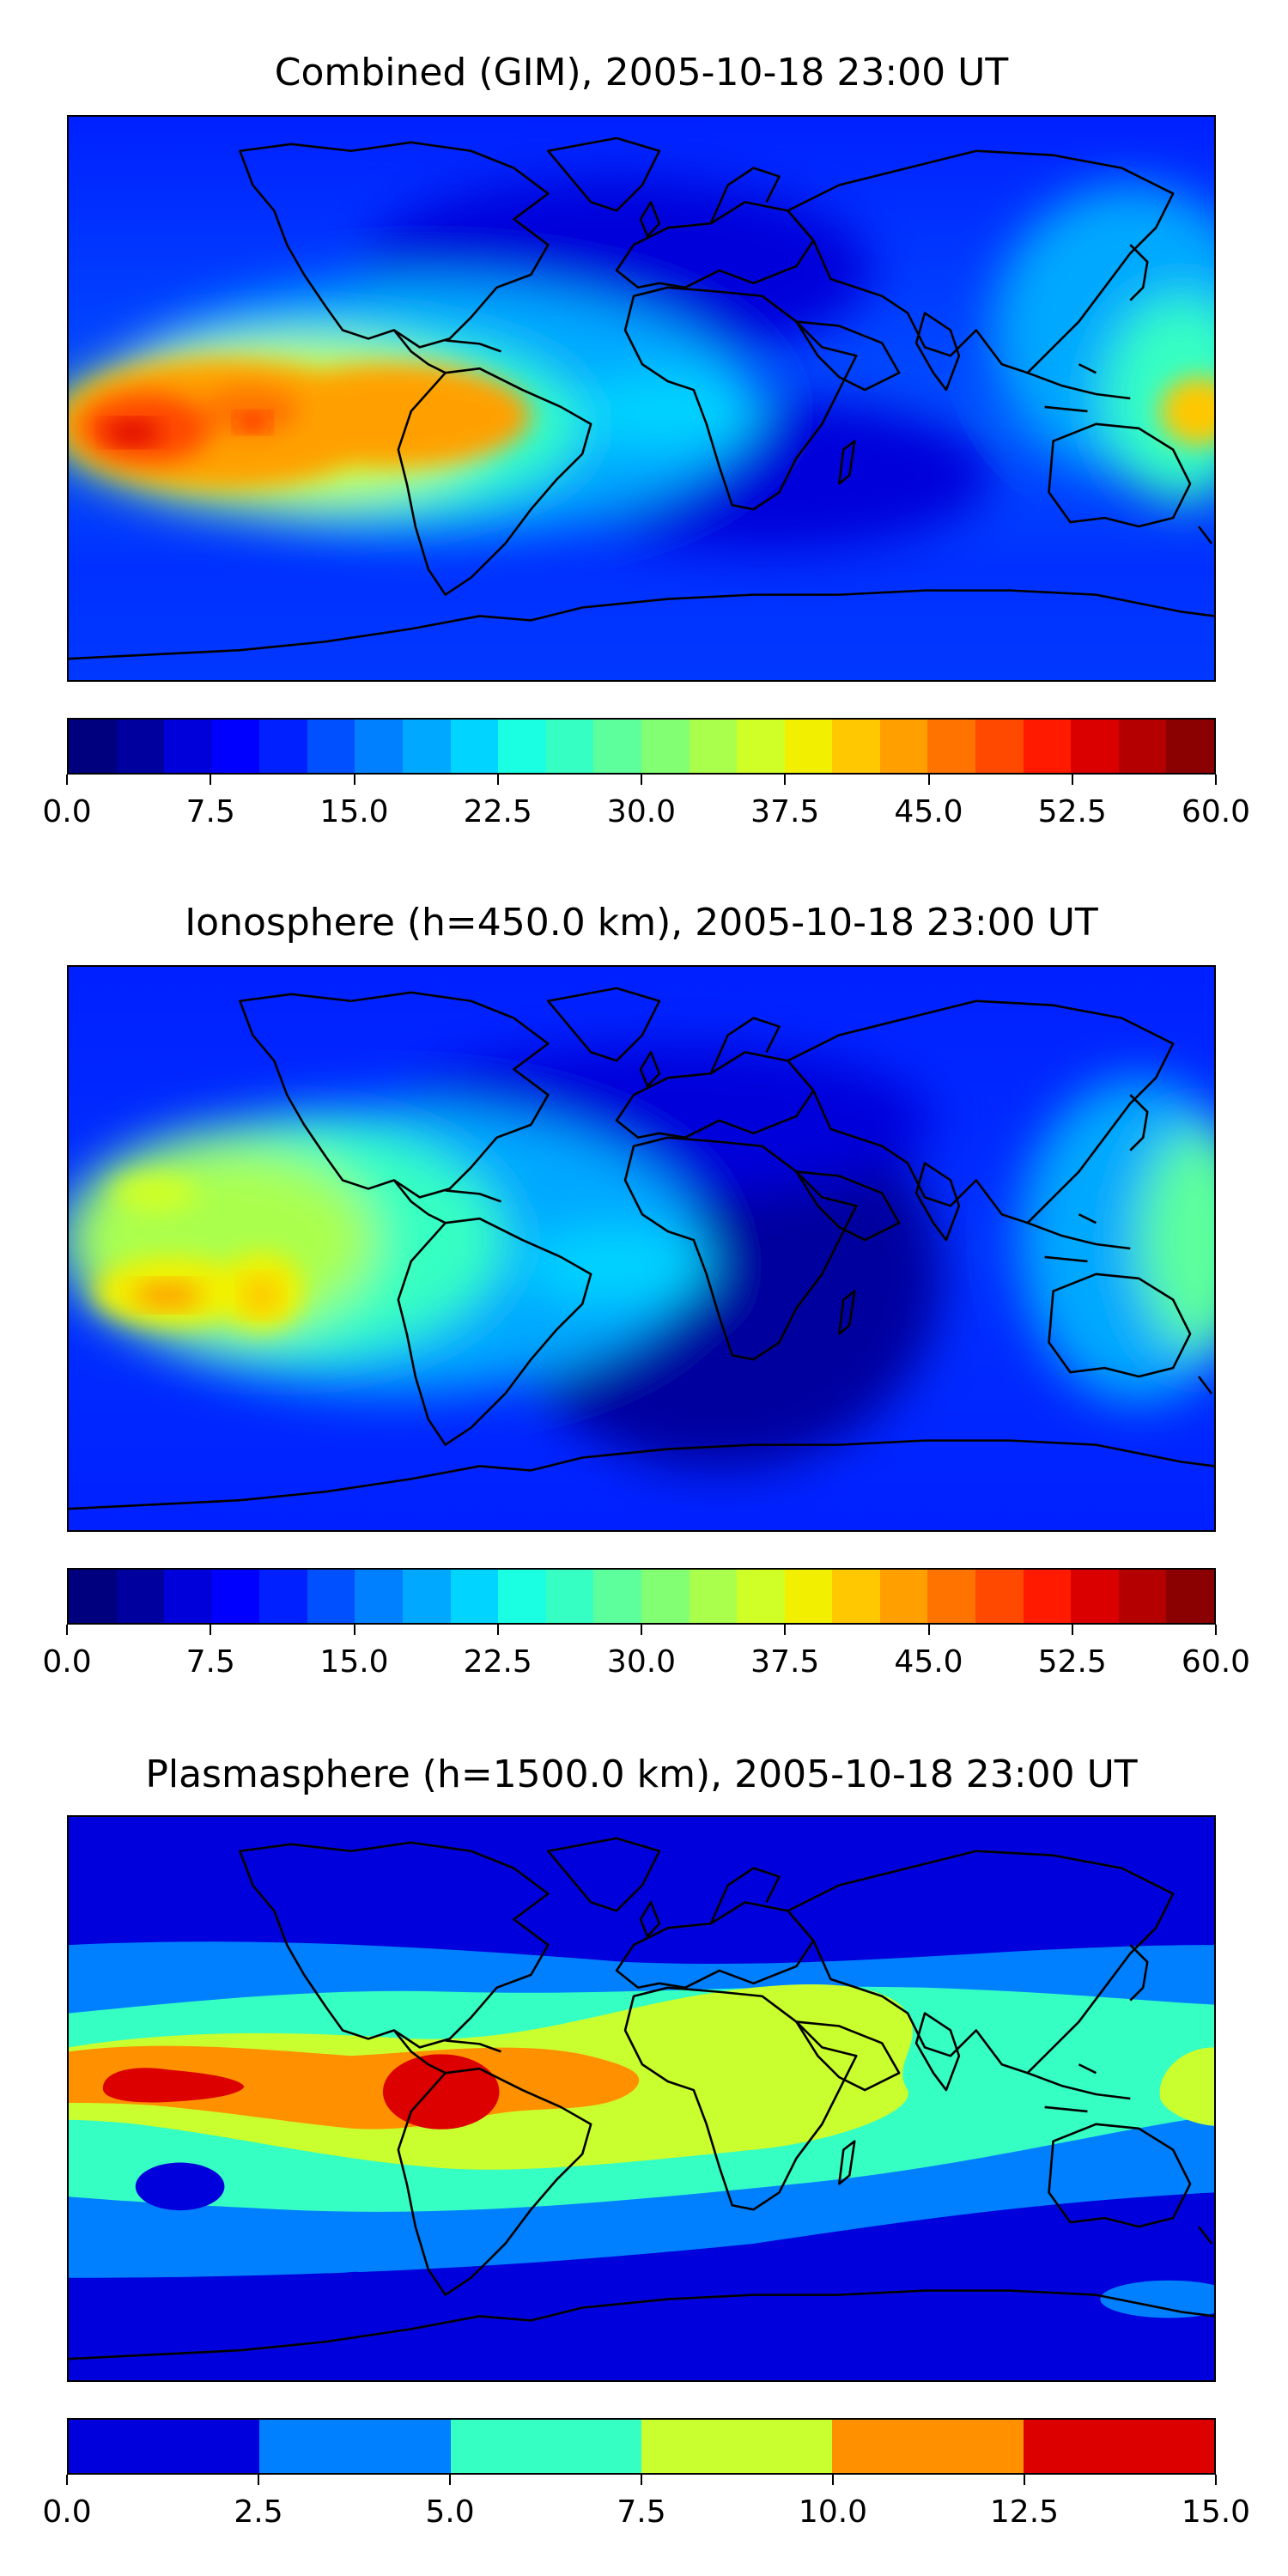  What do you see at coordinates (1024, 2512) in the screenshot?
I see `cbar-3-tick-label: 12.5` at bounding box center [1024, 2512].